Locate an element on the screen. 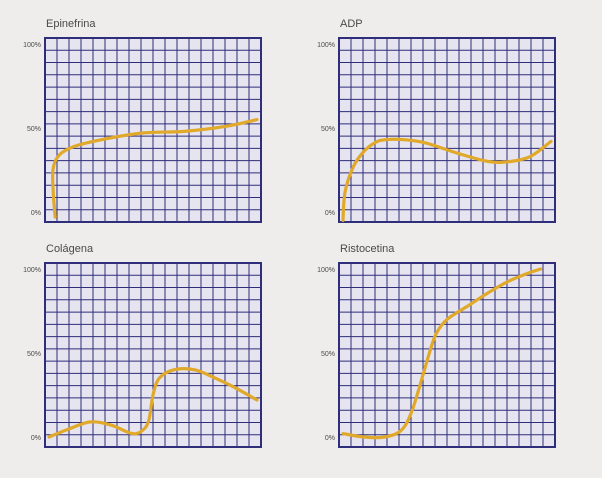  panel-title: Colágena is located at coordinates (70, 249).